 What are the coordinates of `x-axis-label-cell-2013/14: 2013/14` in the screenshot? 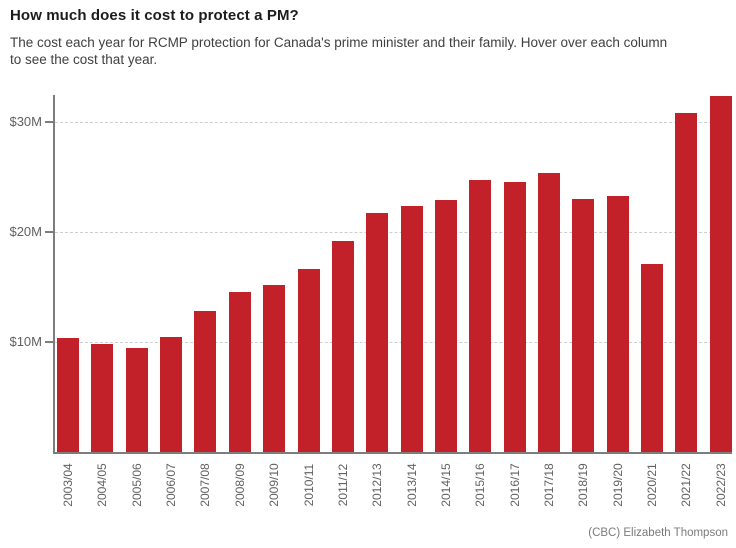 It's located at (412, 486).